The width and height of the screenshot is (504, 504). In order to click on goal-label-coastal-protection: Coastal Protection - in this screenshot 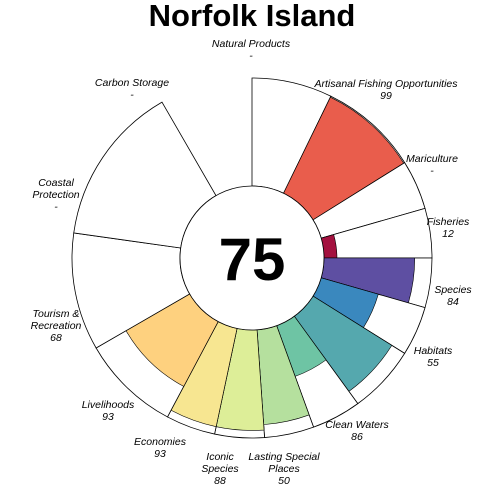, I will do `click(55, 195)`.